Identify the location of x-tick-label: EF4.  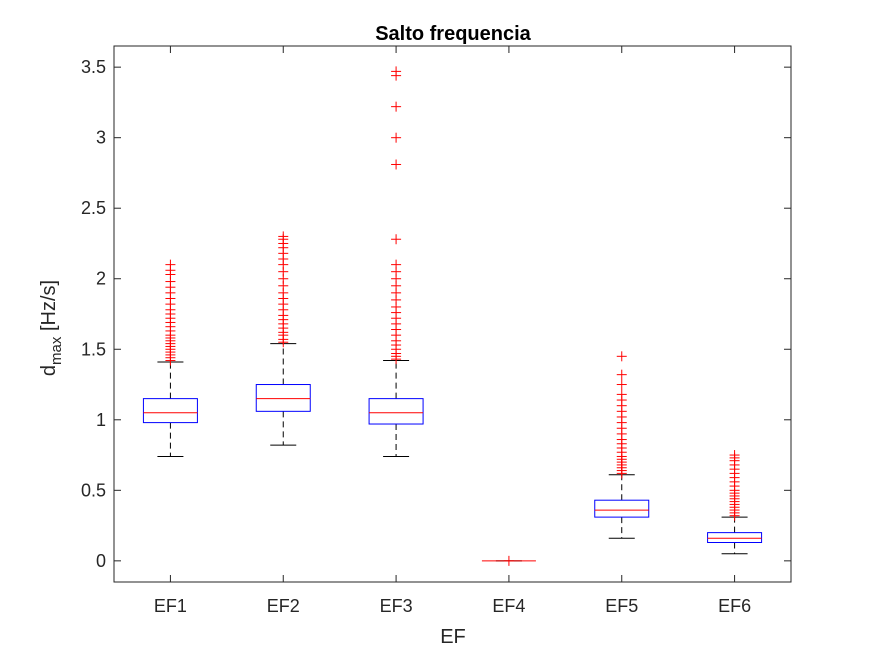
(508, 606).